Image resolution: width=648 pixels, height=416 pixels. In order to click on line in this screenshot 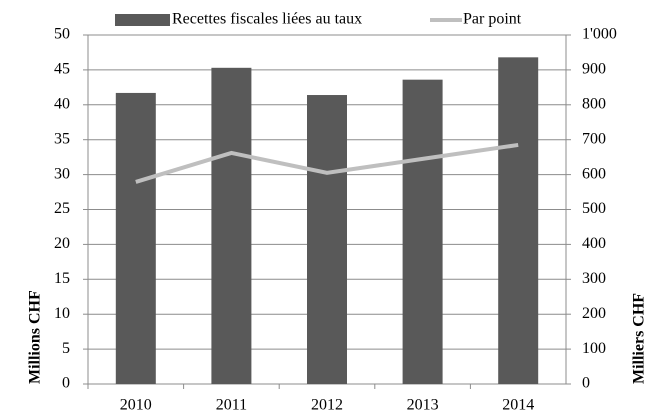, I will do `click(327, 163)`.